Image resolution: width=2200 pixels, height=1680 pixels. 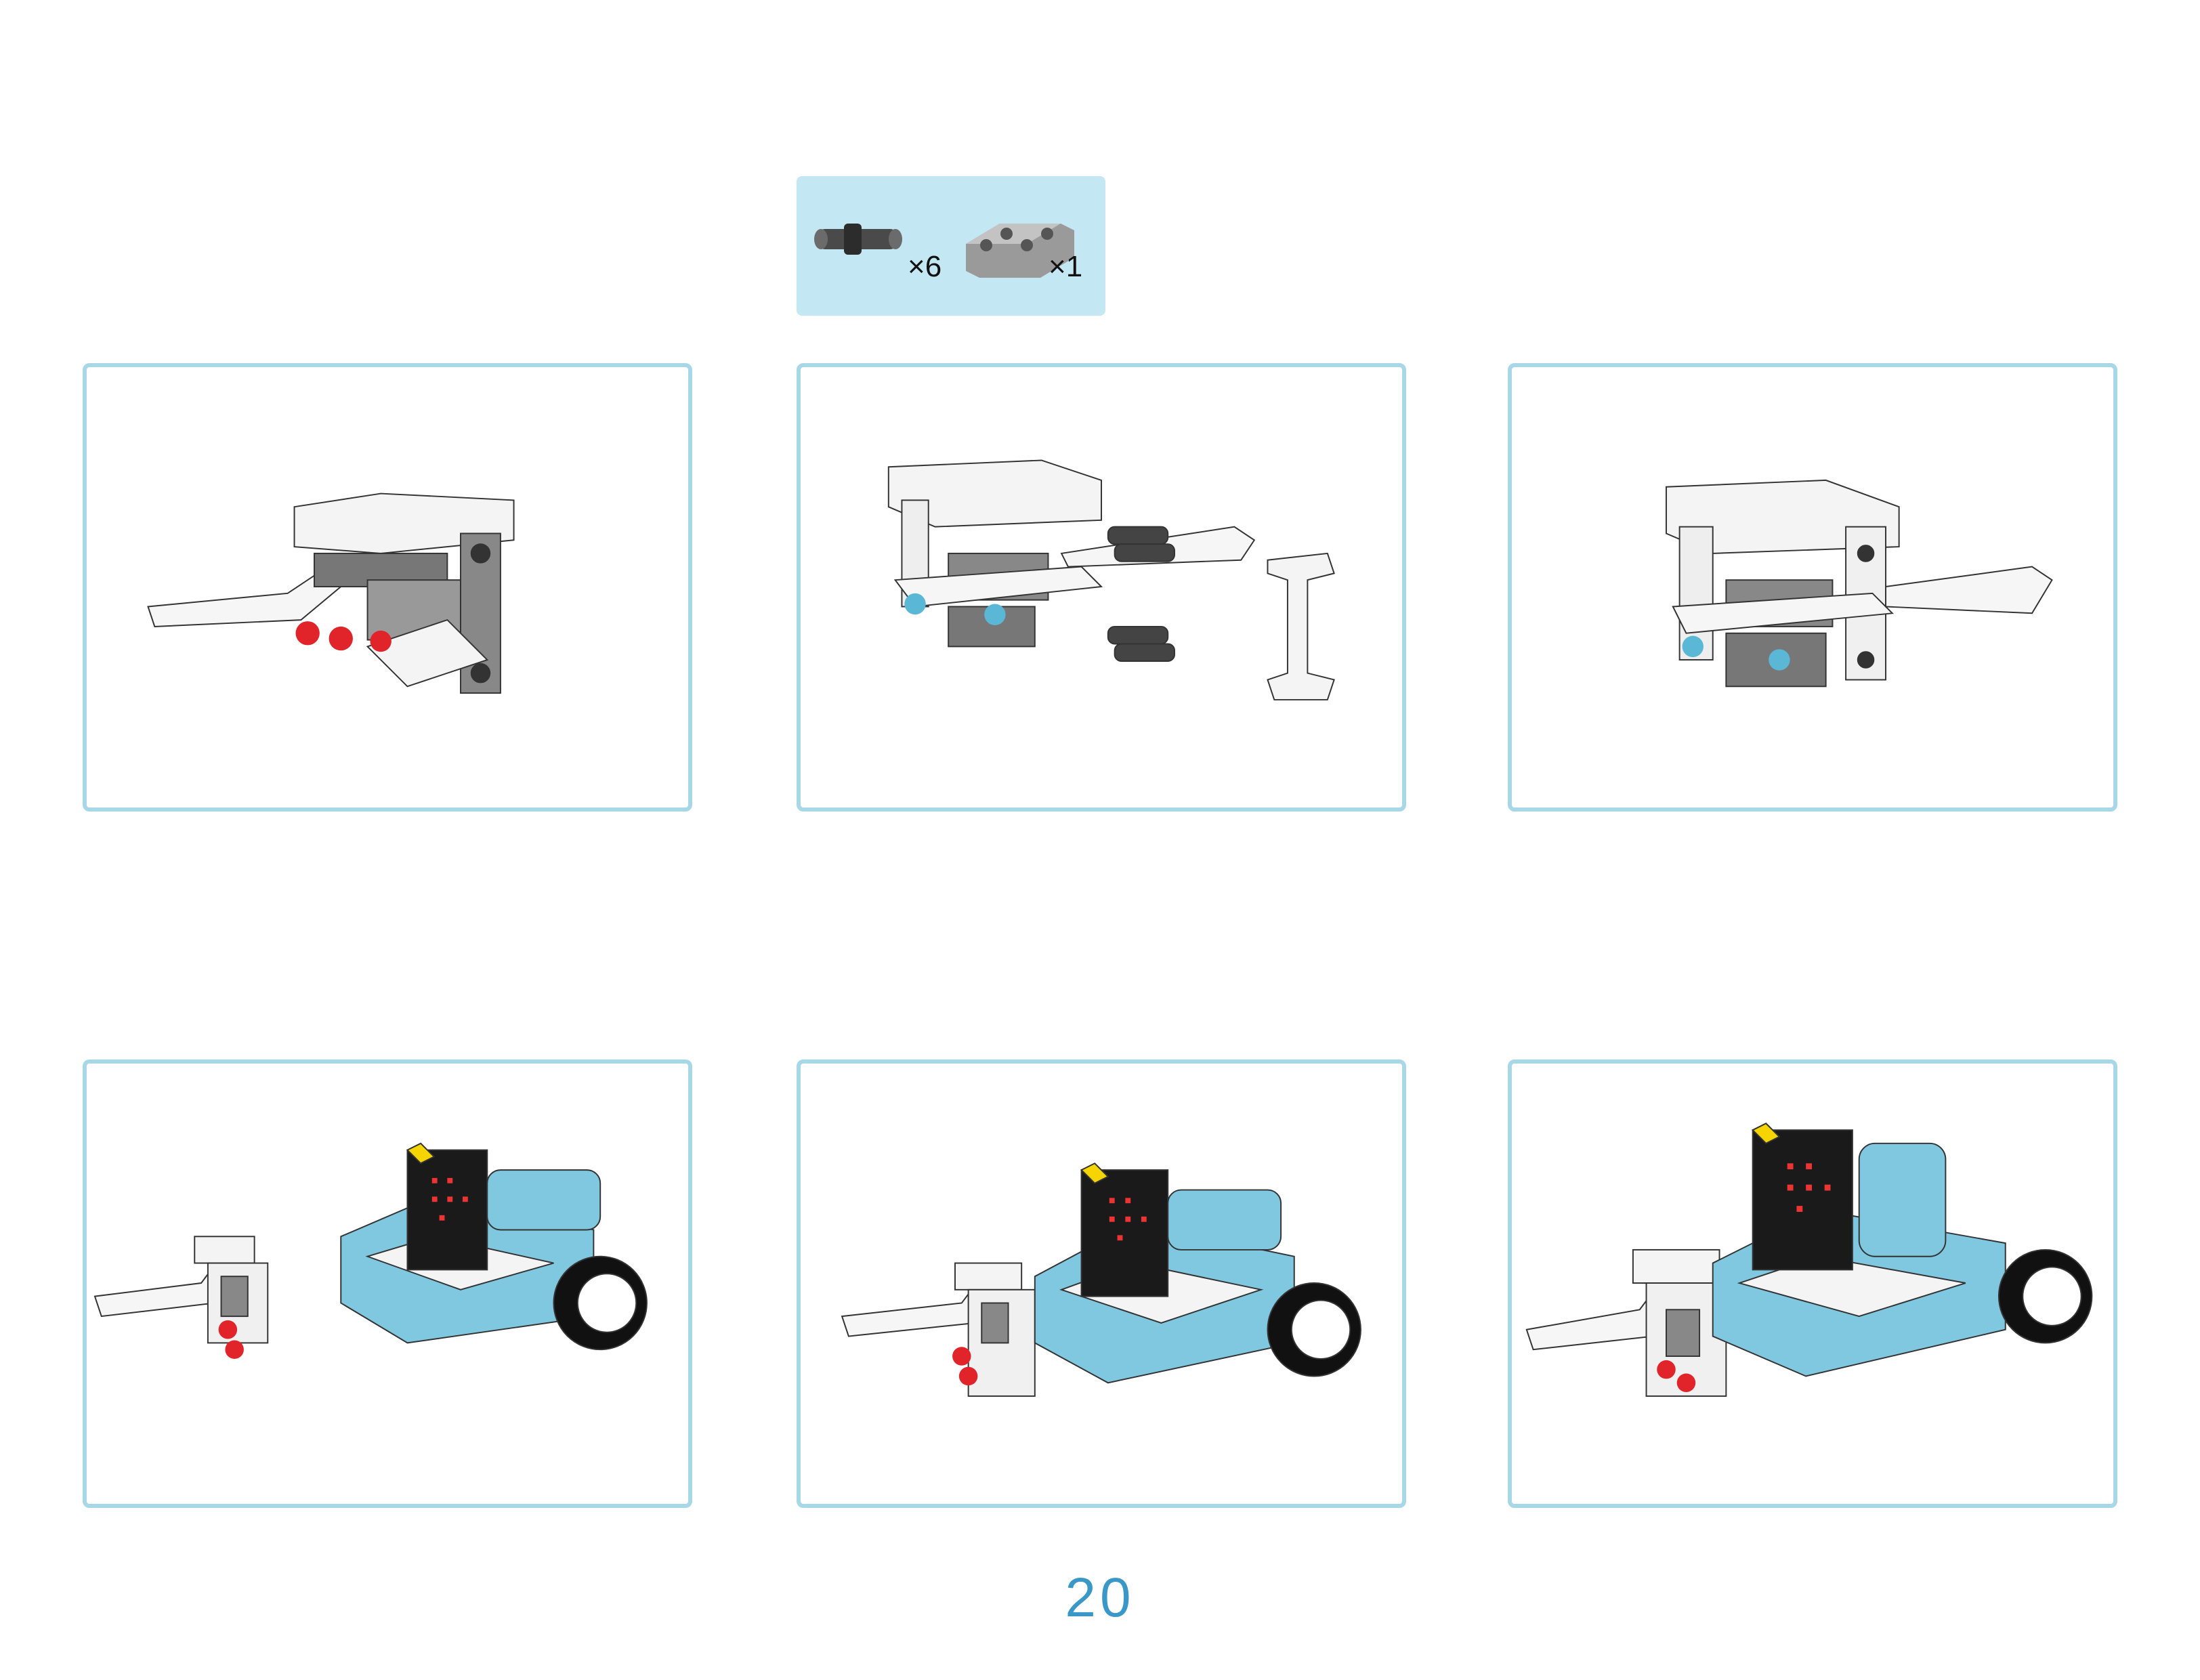 What do you see at coordinates (1859, 583) in the screenshot?
I see `claw-frame-icon` at bounding box center [1859, 583].